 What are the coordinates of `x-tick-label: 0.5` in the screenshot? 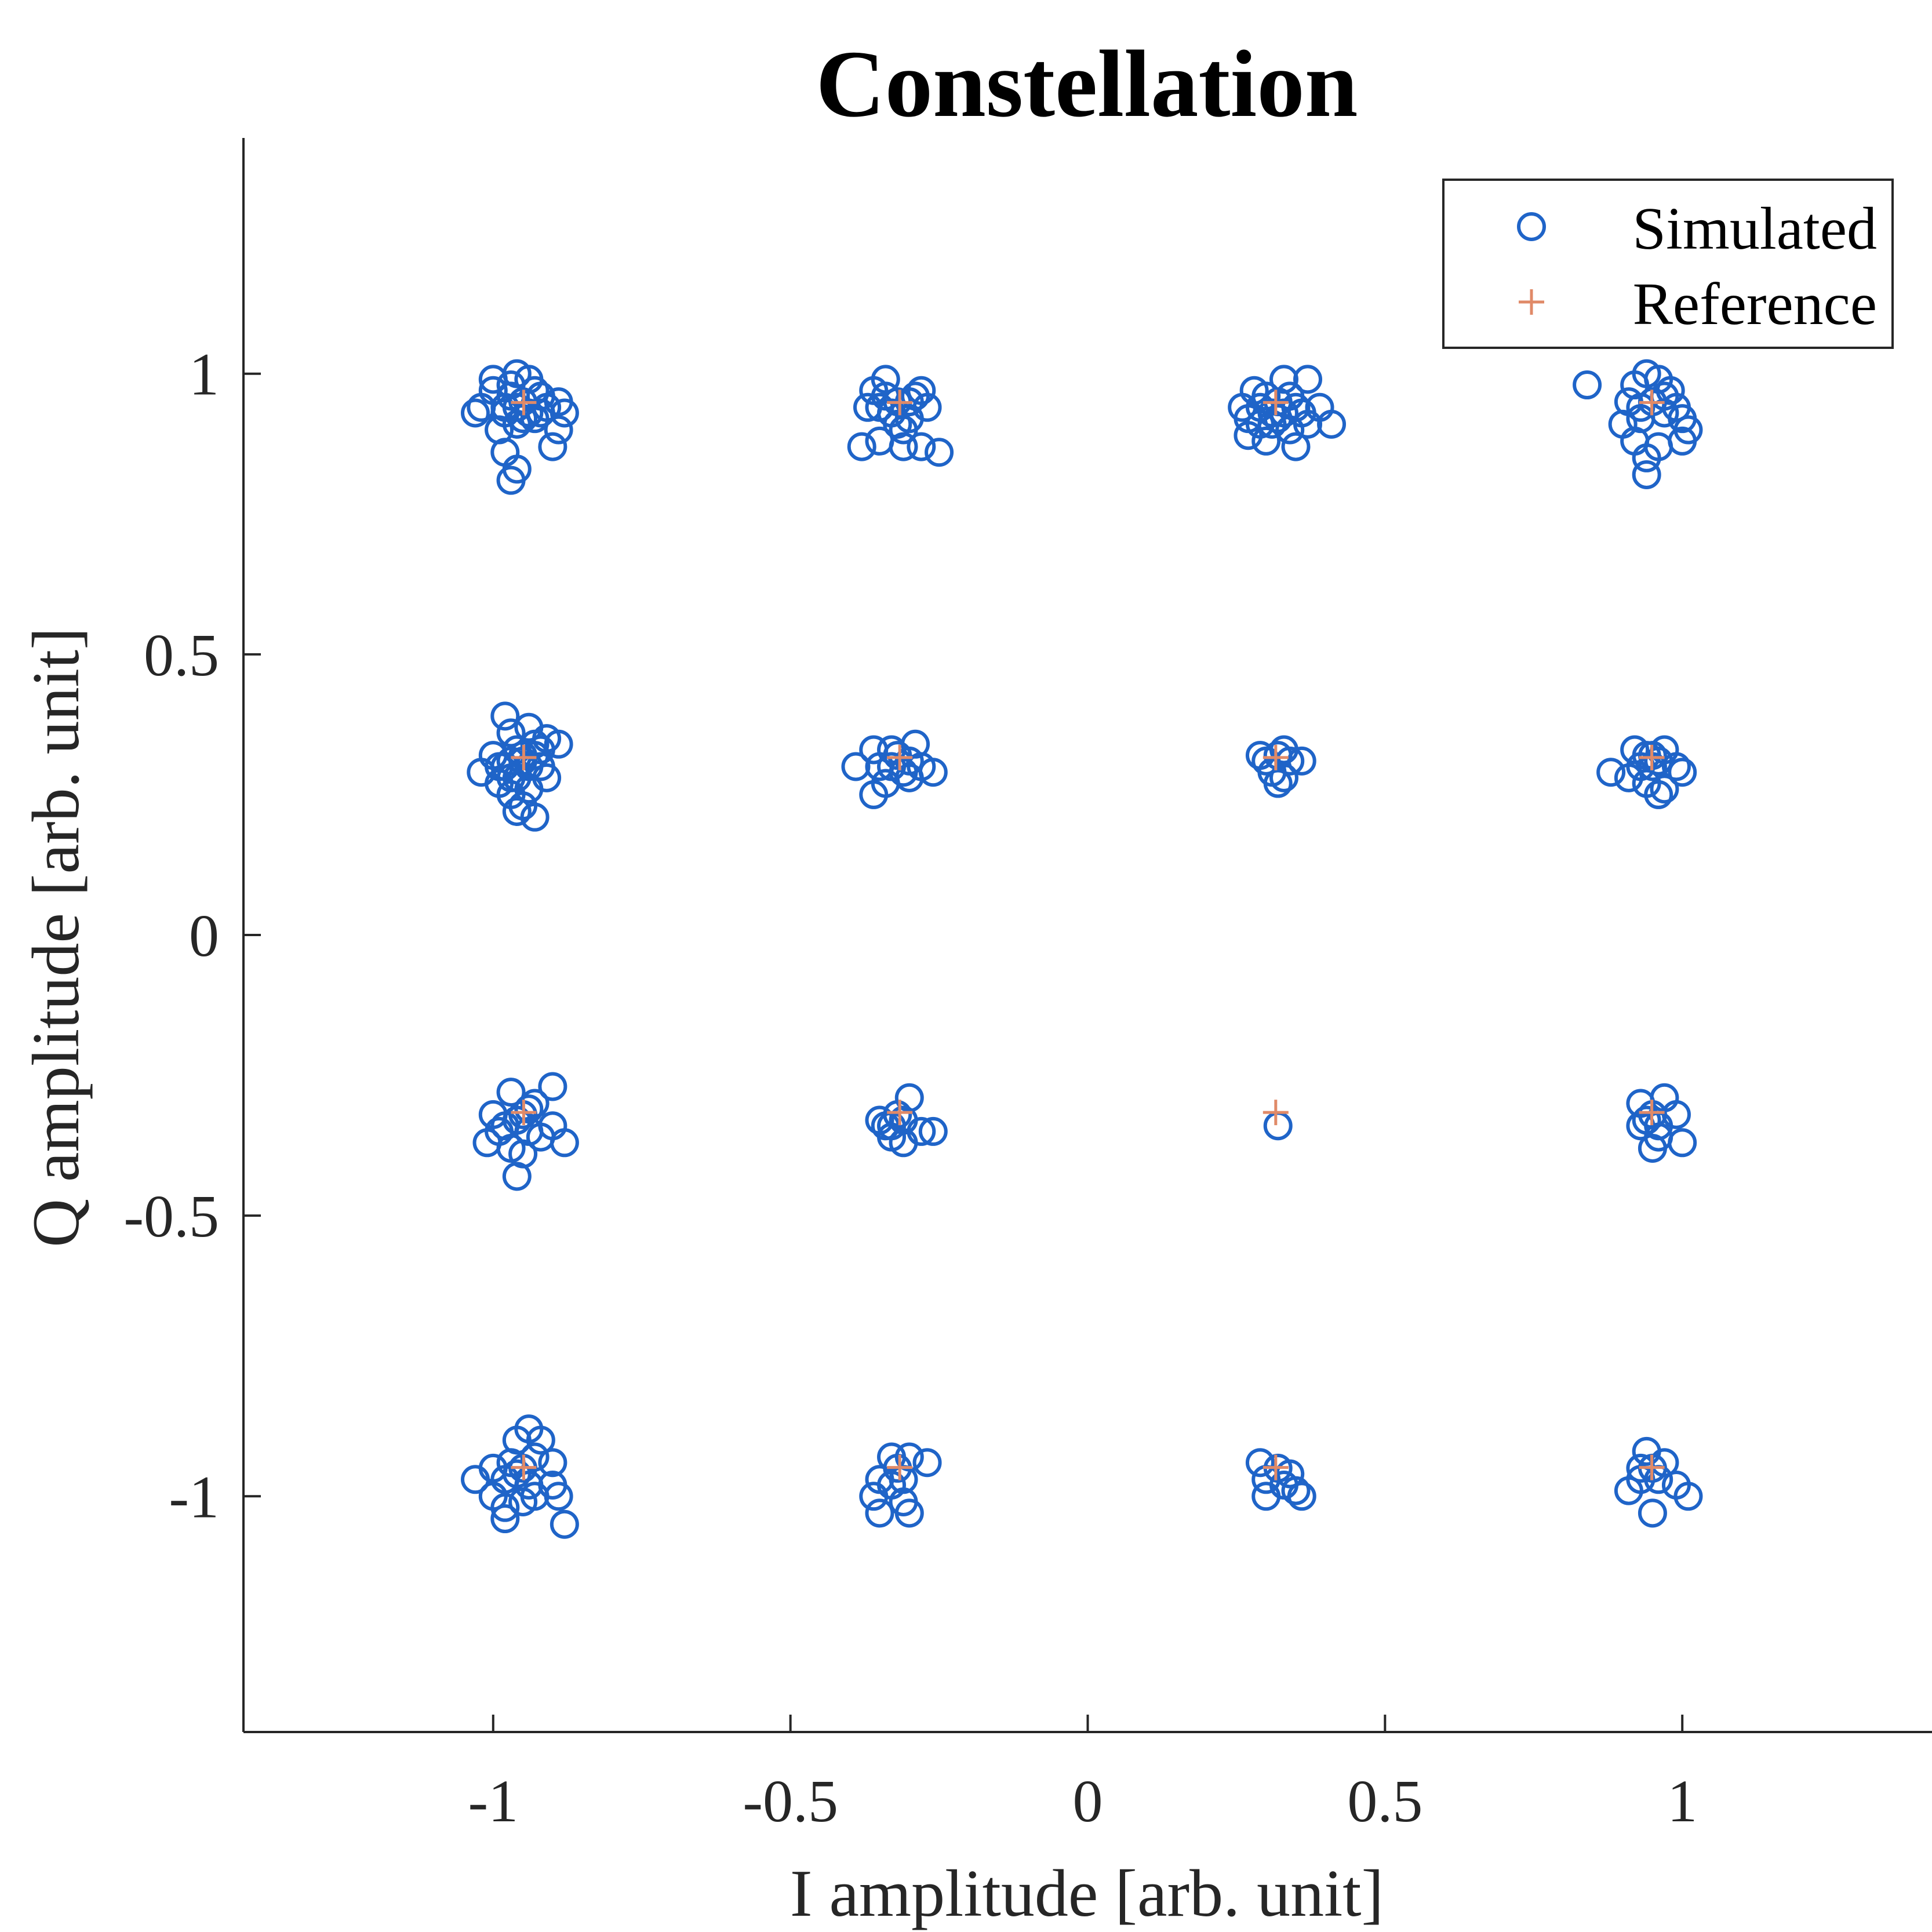 It's located at (1384, 1801).